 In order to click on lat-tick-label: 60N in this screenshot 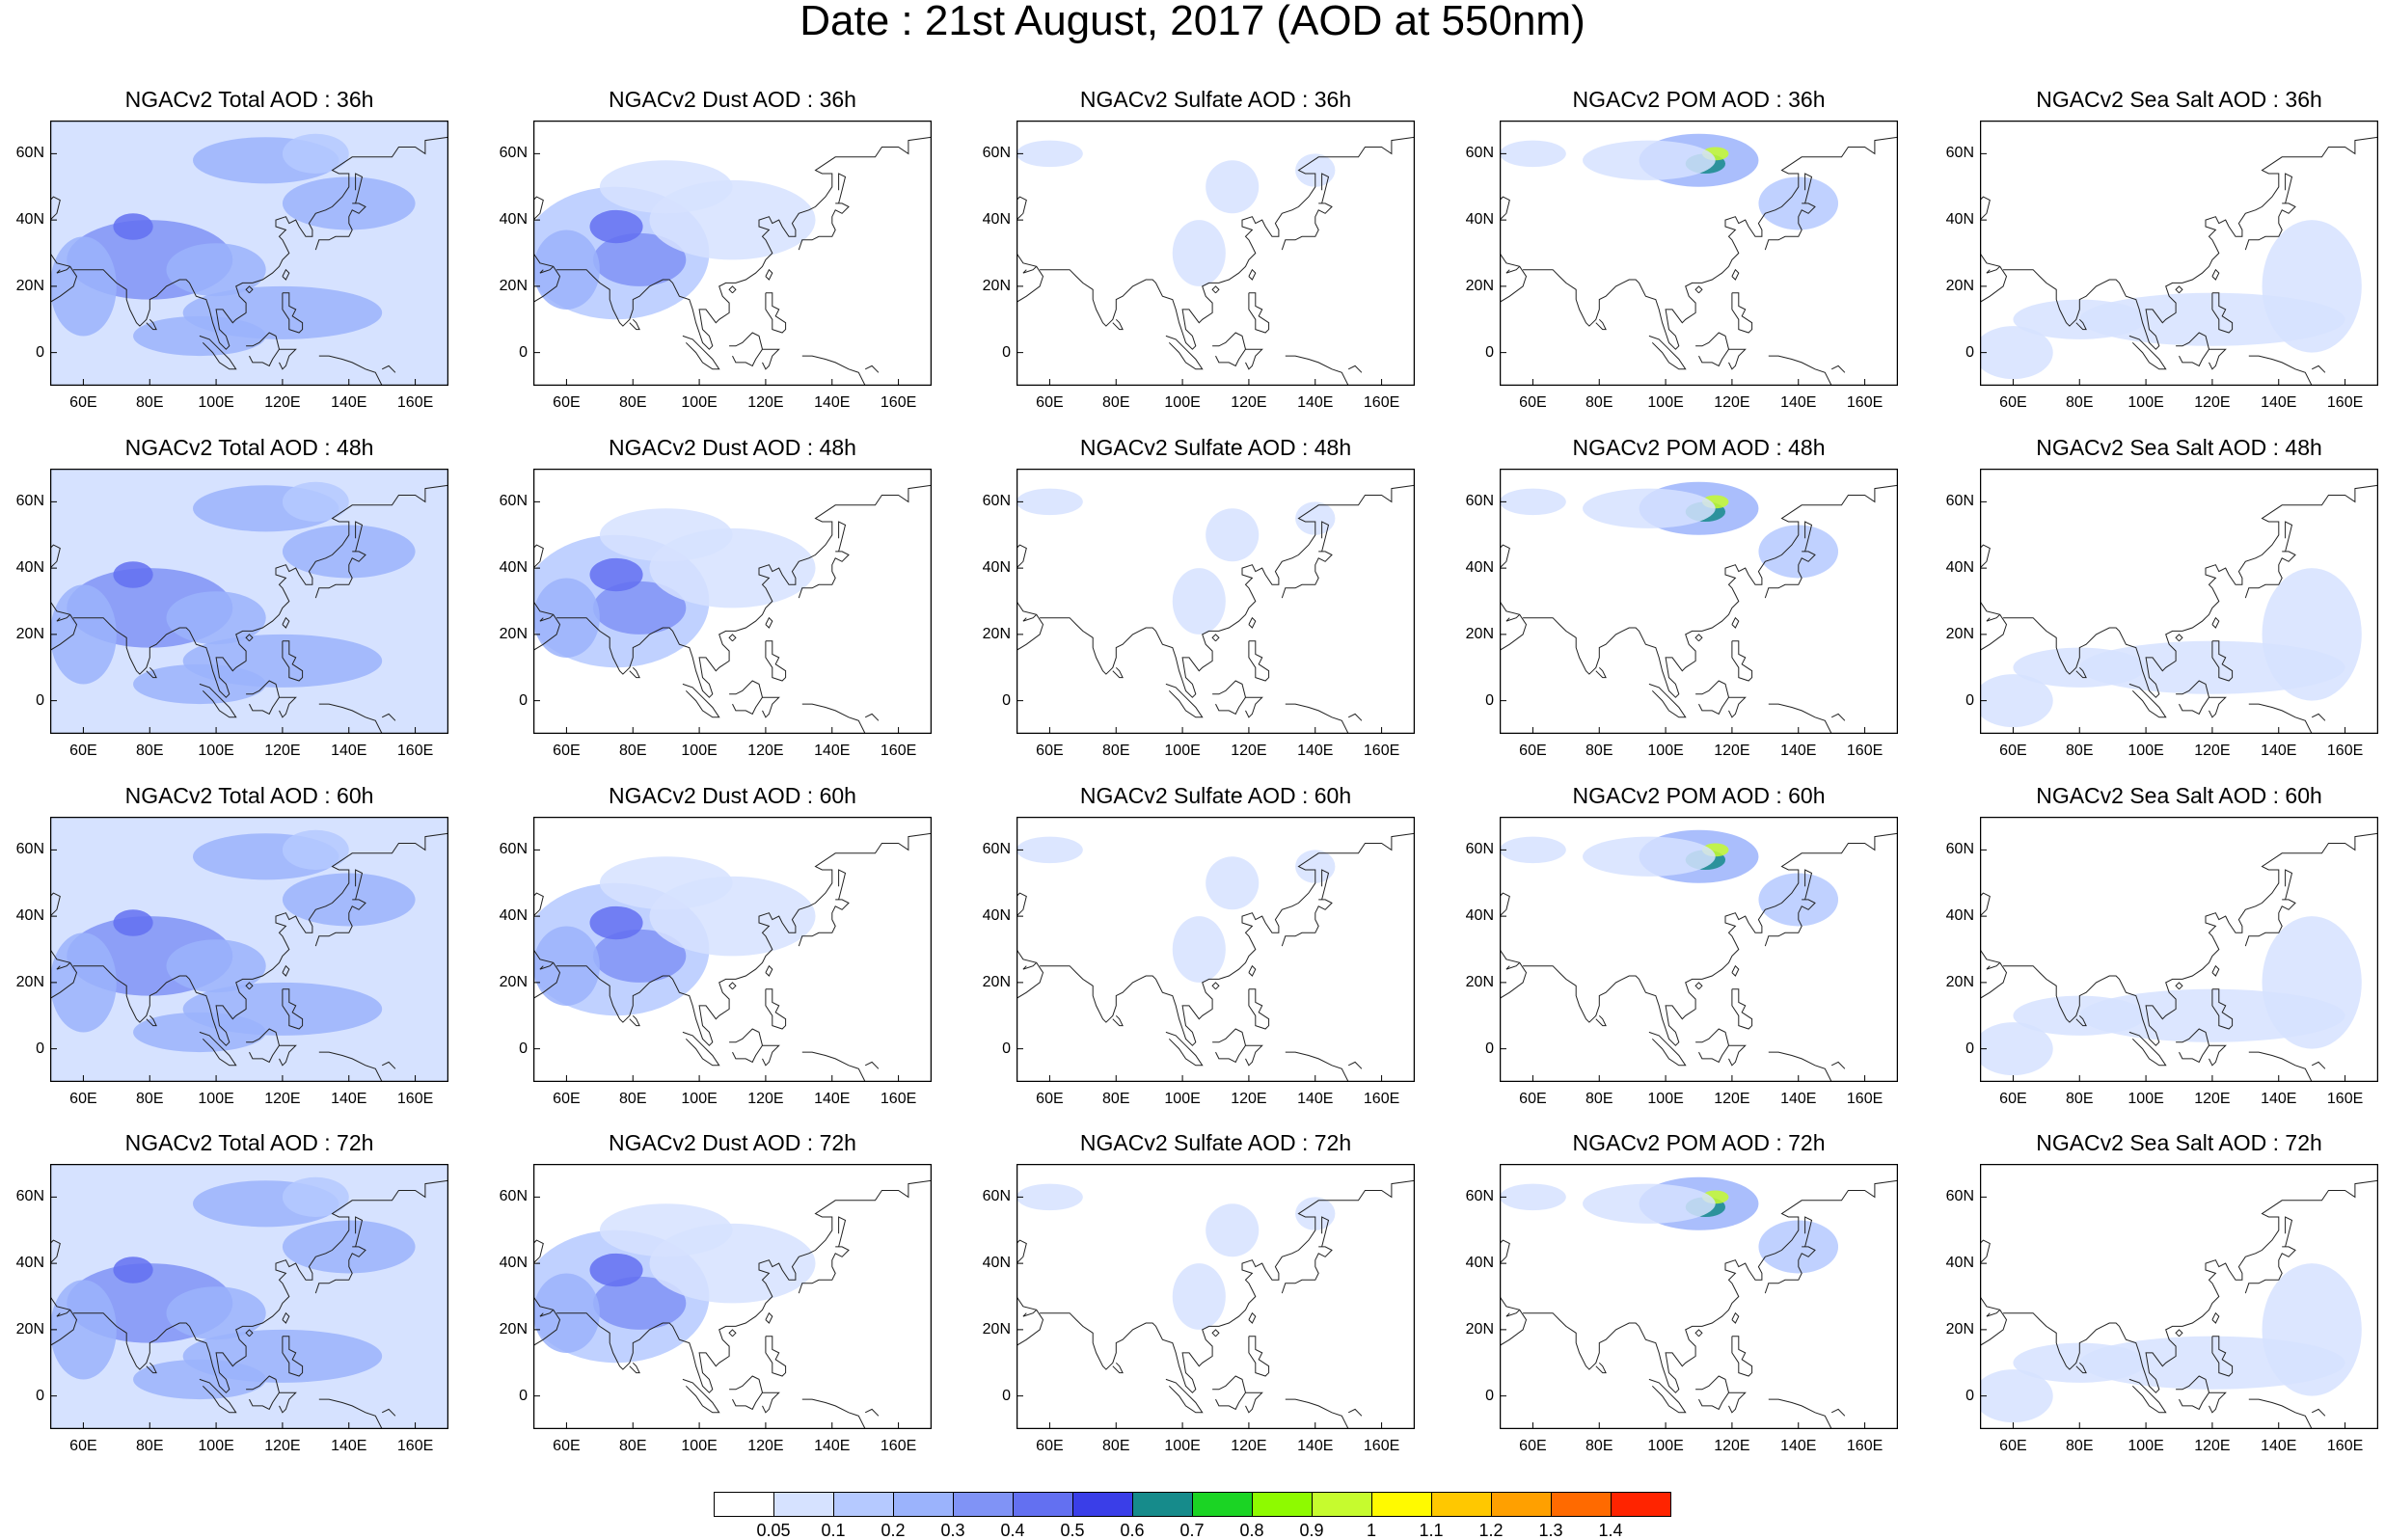, I will do `click(1479, 1196)`.